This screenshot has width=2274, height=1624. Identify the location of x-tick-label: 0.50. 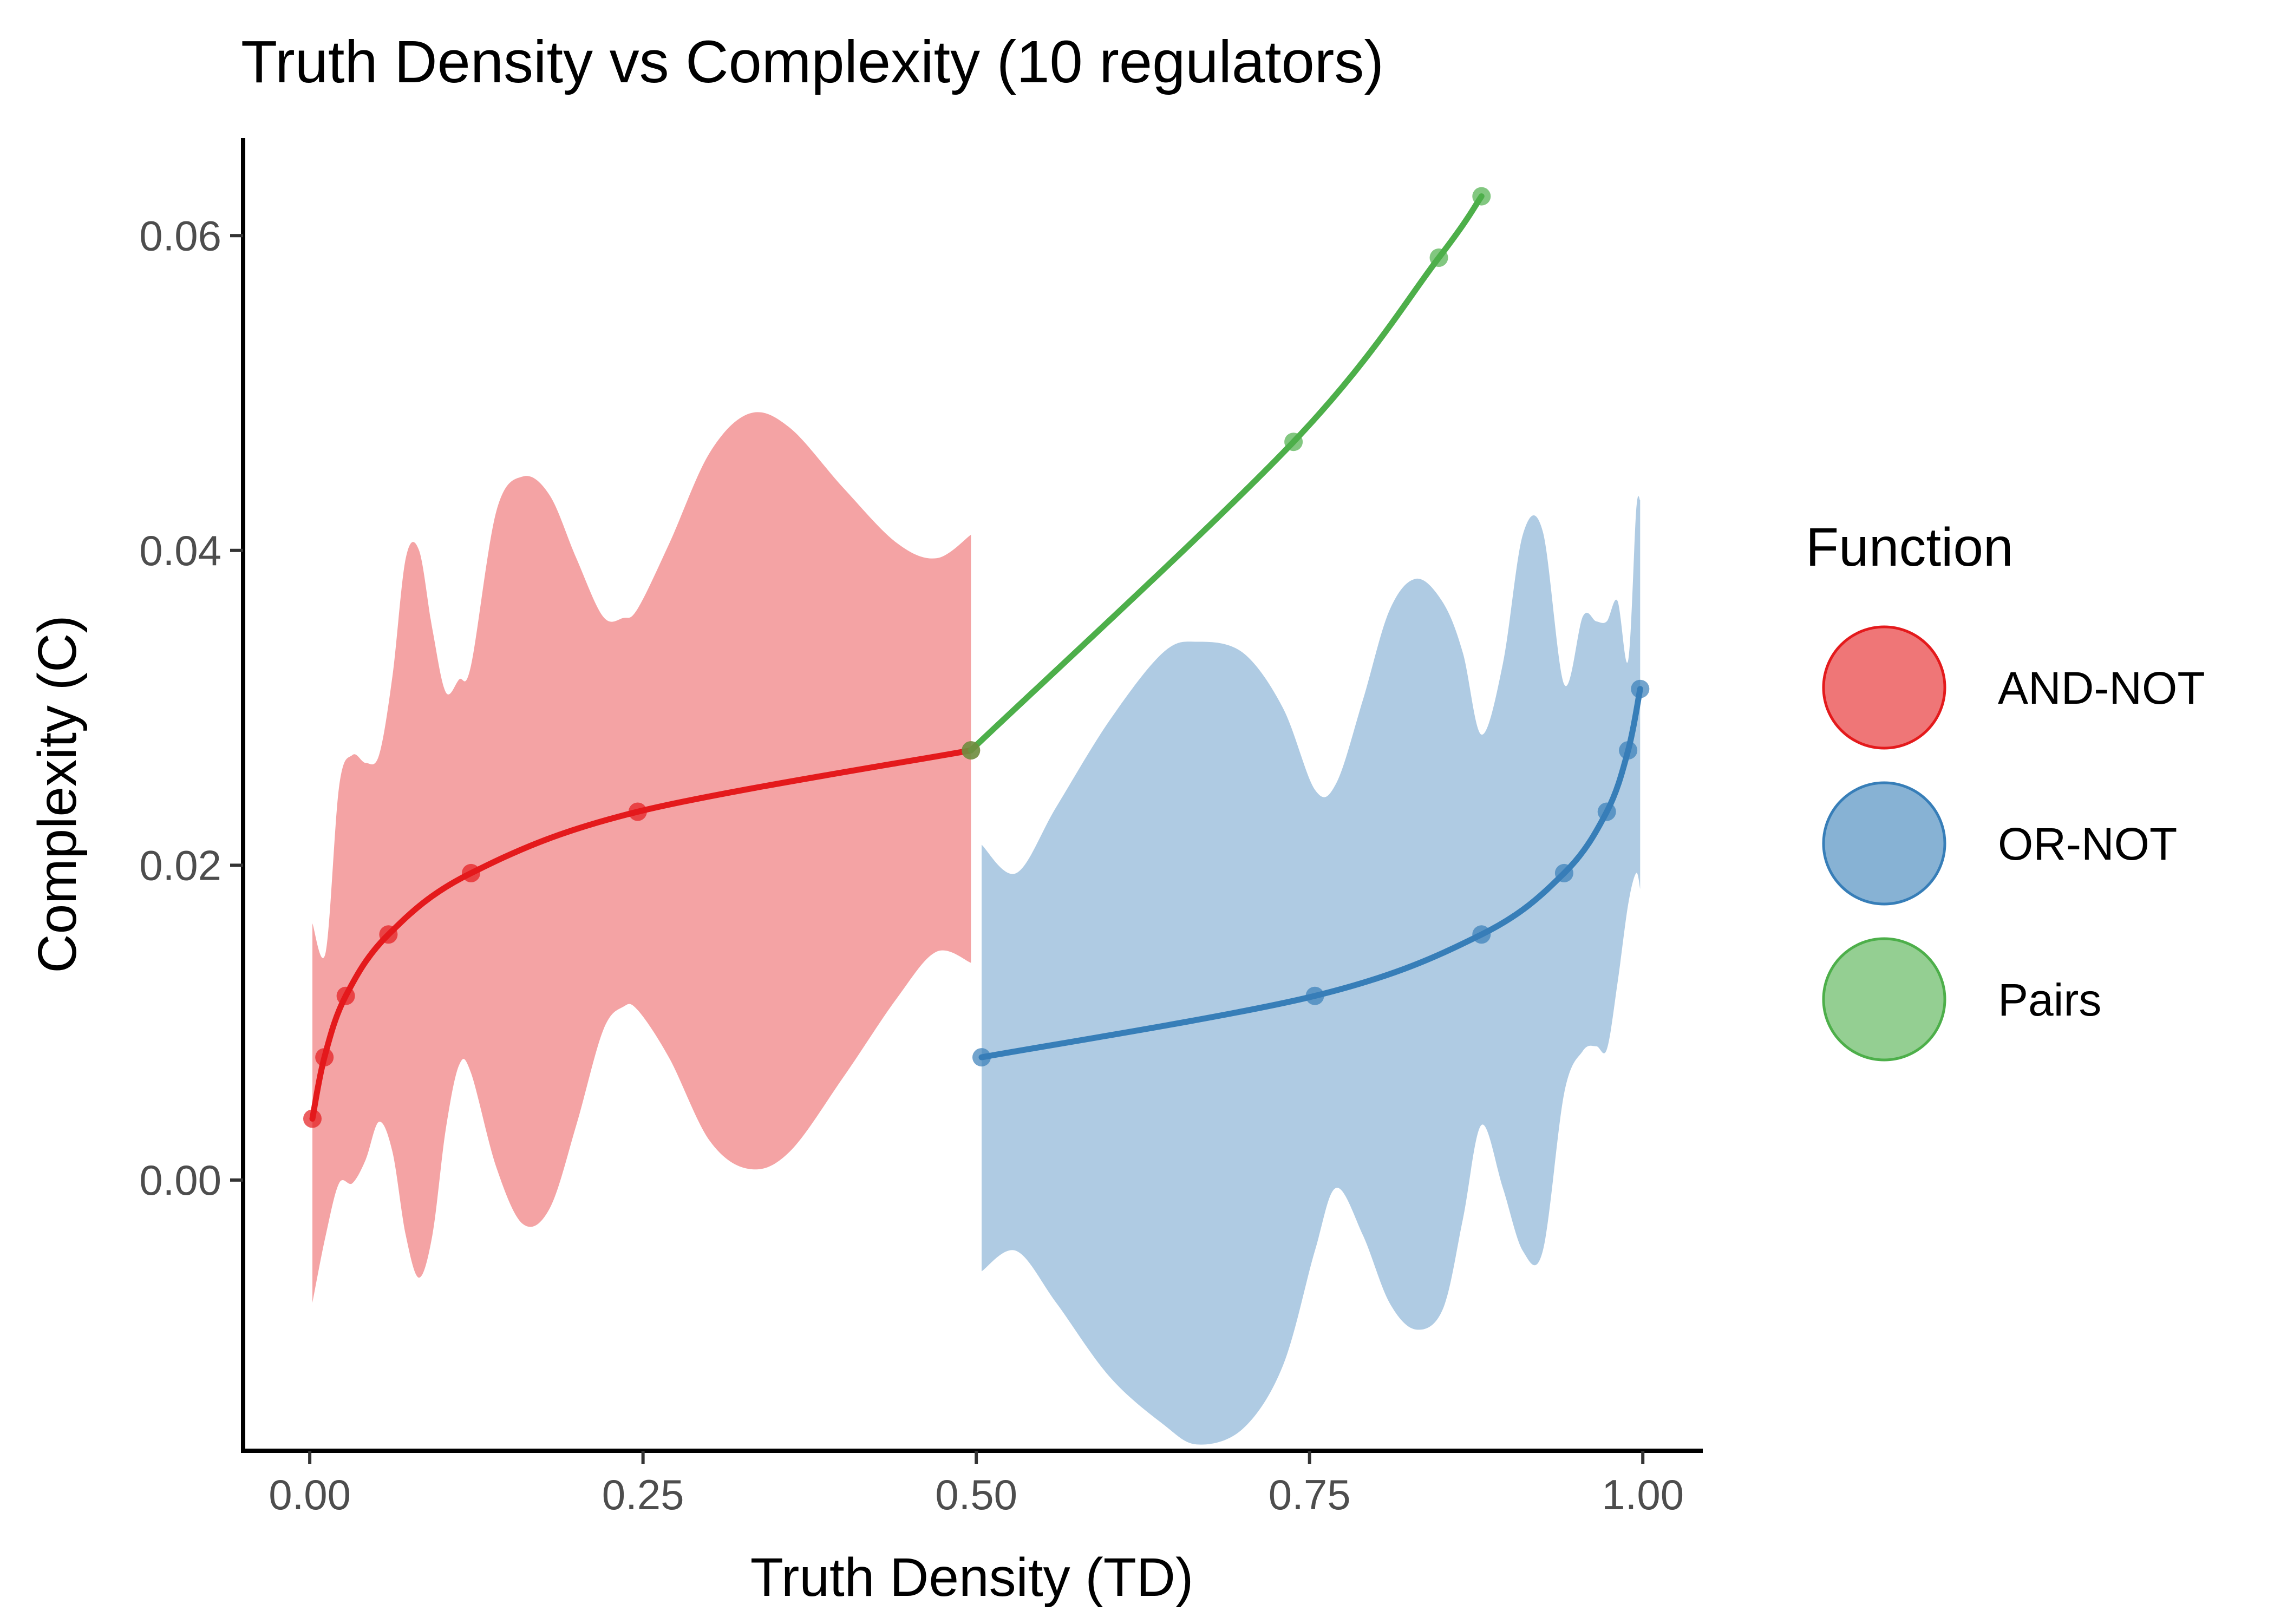
(976, 1494).